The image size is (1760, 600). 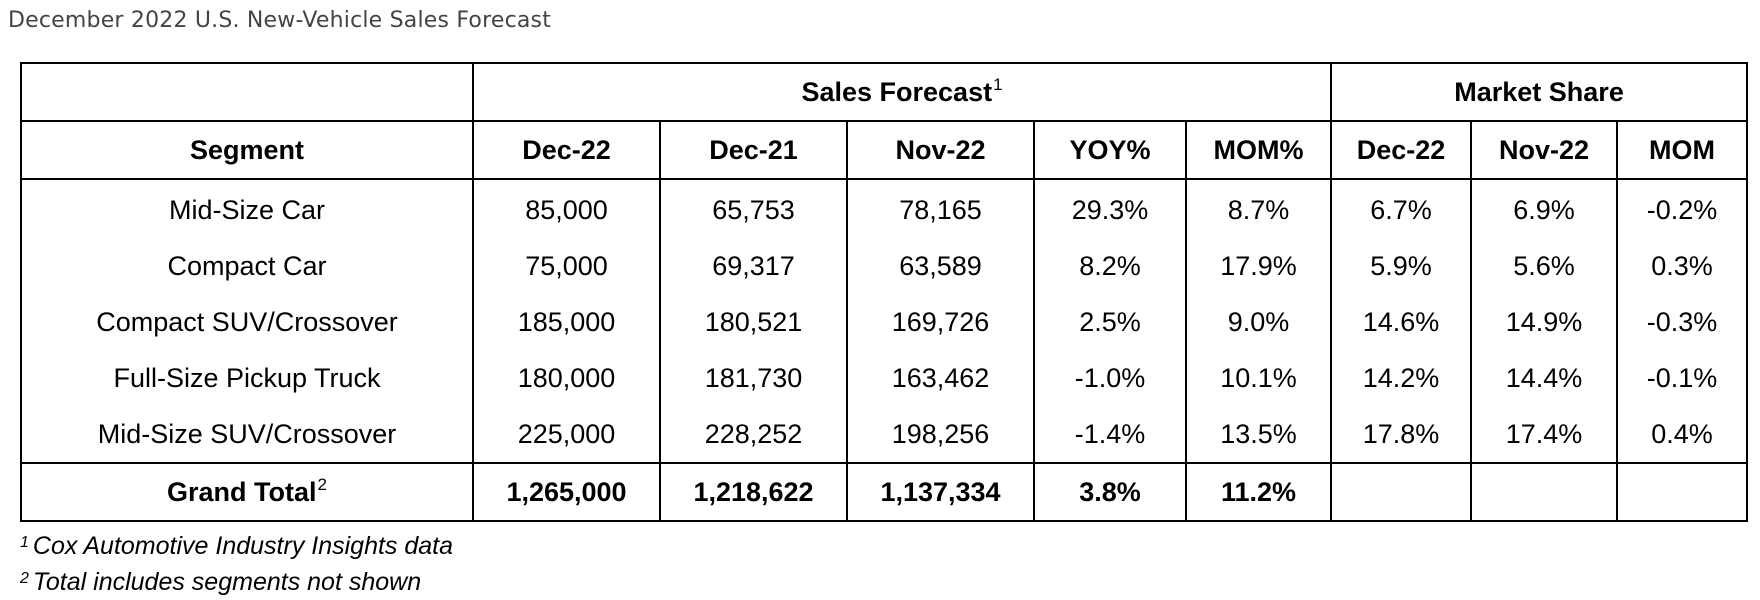 What do you see at coordinates (1258, 150) in the screenshot?
I see `column-header: MOM%` at bounding box center [1258, 150].